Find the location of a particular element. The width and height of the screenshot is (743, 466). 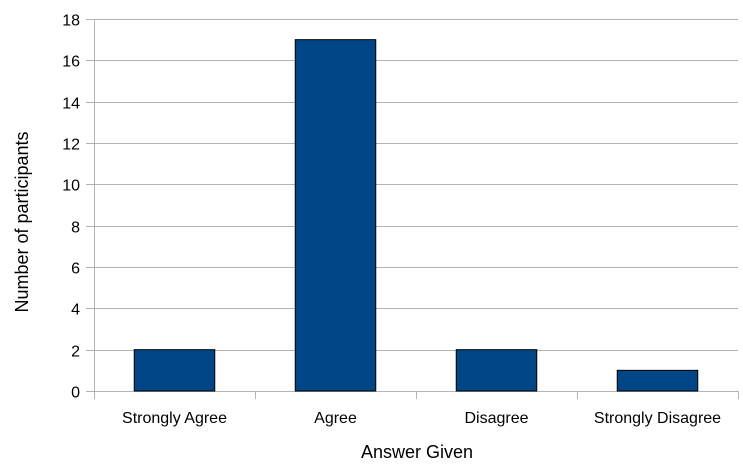

y-tick-label: 16 is located at coordinates (71, 62).